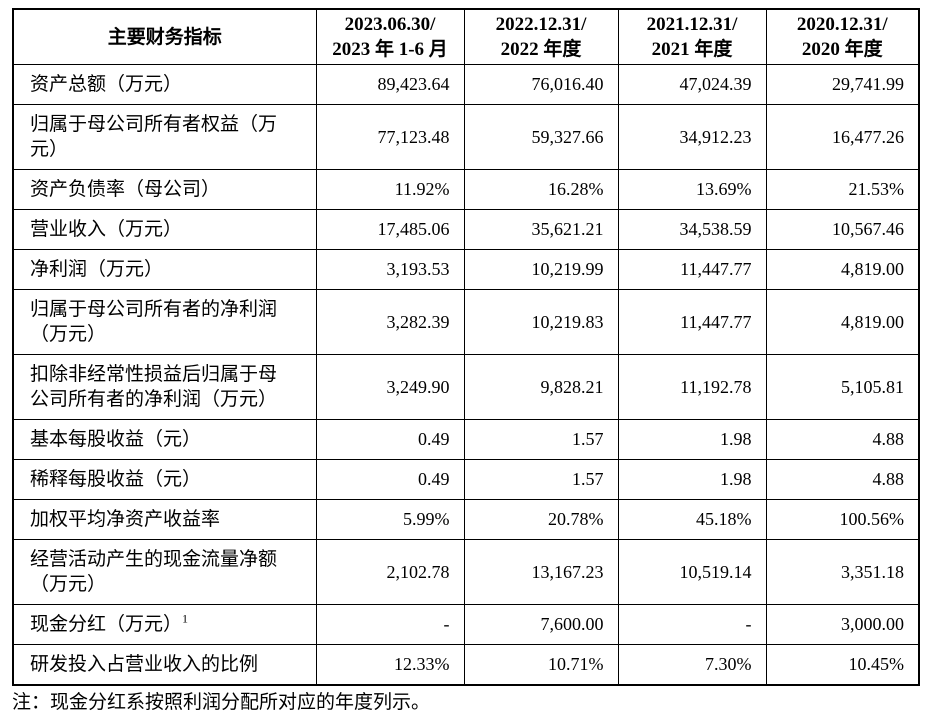 The width and height of the screenshot is (936, 715). What do you see at coordinates (164, 36) in the screenshot?
I see `header-metric-name: 主要财务指标` at bounding box center [164, 36].